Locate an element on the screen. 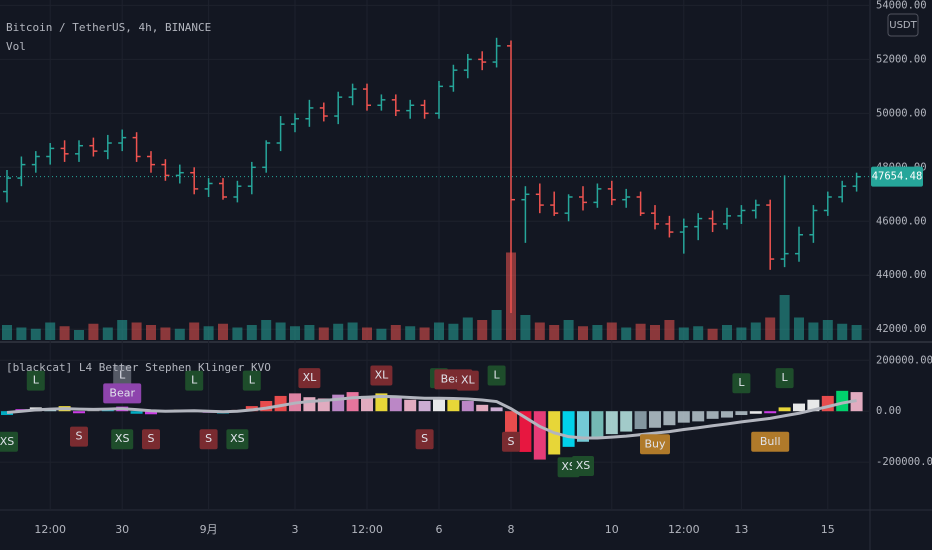  x-tick-label: 8 is located at coordinates (511, 529).